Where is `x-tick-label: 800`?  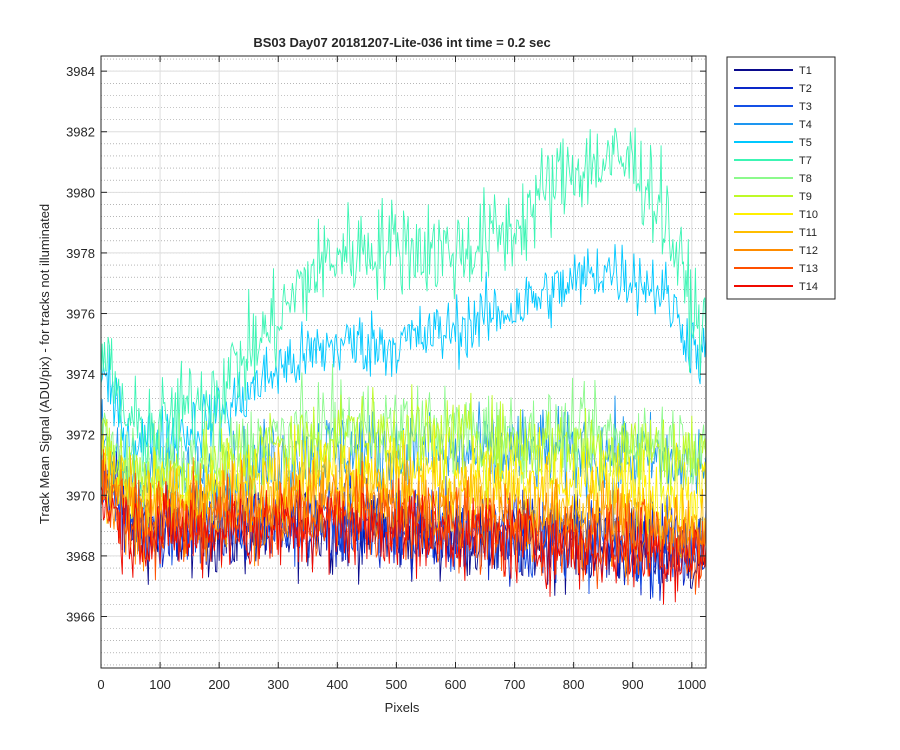 x-tick-label: 800 is located at coordinates (574, 684).